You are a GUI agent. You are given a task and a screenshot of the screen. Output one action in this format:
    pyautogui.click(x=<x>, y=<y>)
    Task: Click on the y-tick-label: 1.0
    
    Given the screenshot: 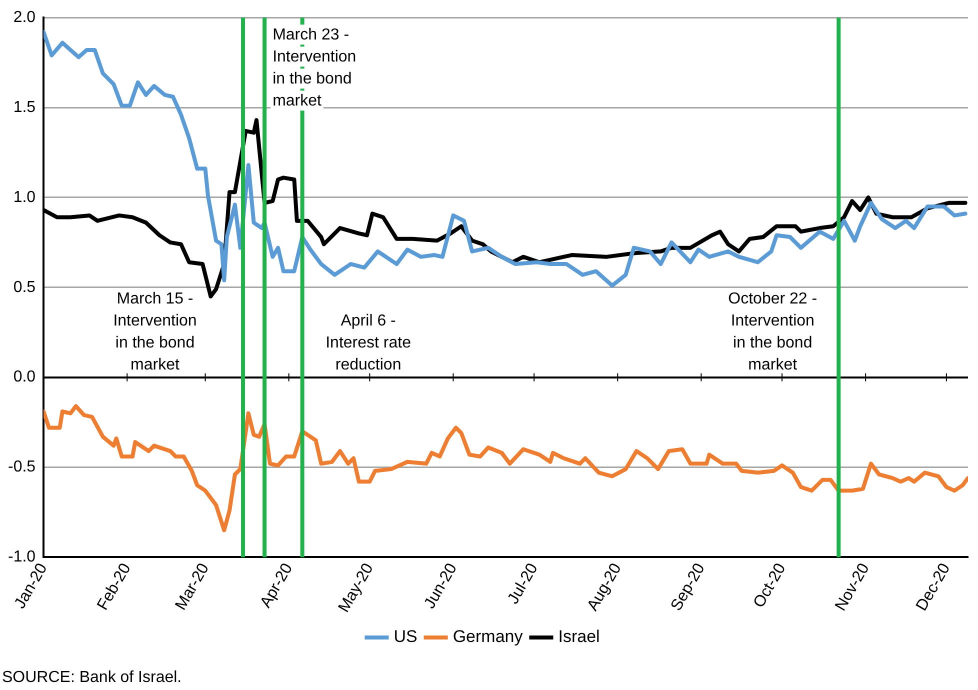 What is the action you would take?
    pyautogui.click(x=24, y=197)
    